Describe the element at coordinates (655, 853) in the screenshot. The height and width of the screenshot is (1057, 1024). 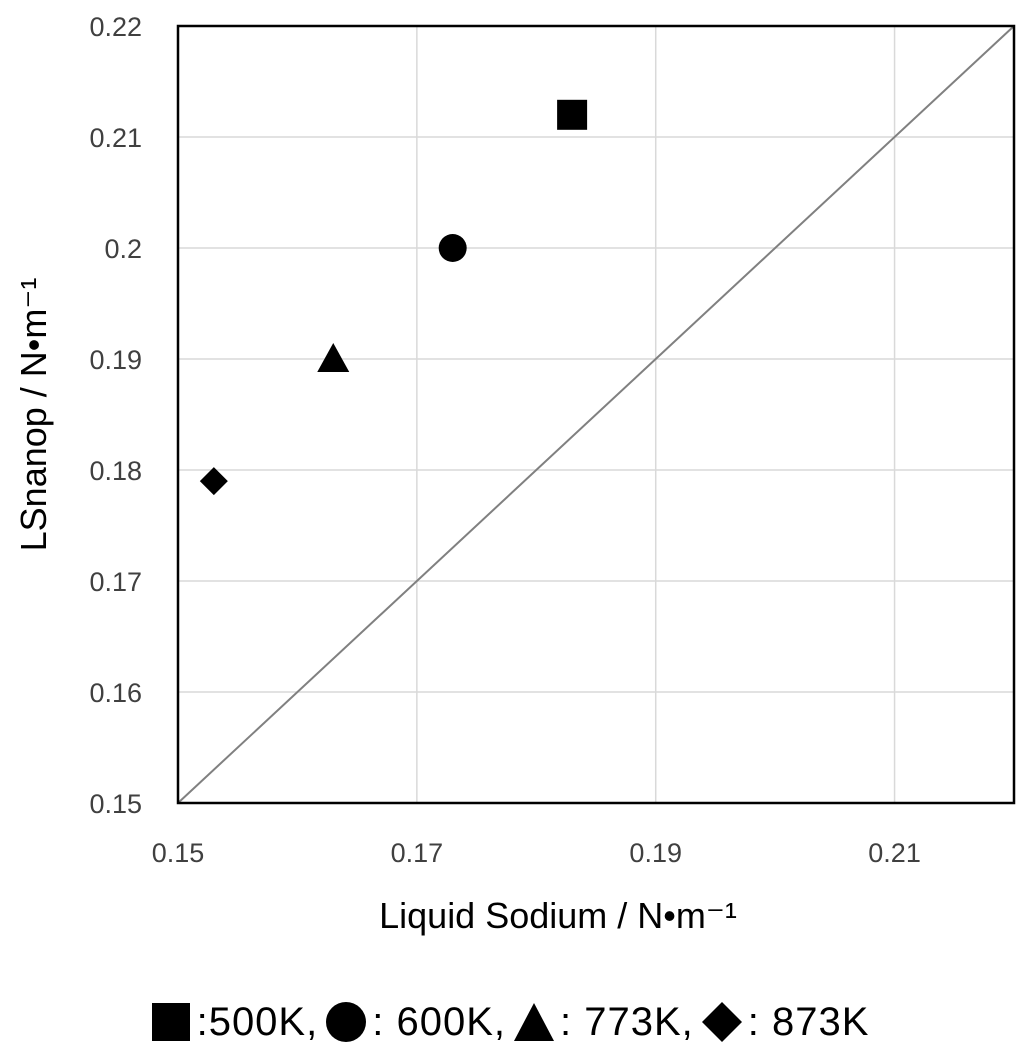
I see `x-tick-label: 0.19` at that location.